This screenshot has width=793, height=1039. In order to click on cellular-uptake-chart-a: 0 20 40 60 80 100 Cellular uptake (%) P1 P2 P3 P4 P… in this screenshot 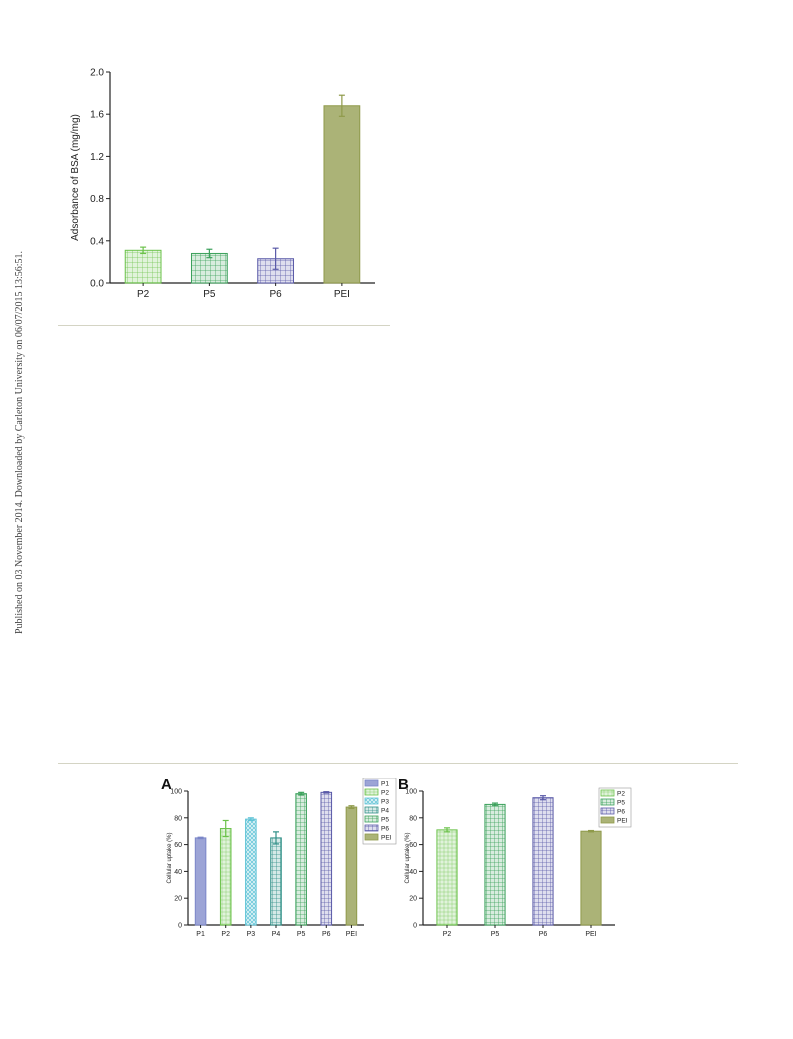, I will do `click(282, 858)`.